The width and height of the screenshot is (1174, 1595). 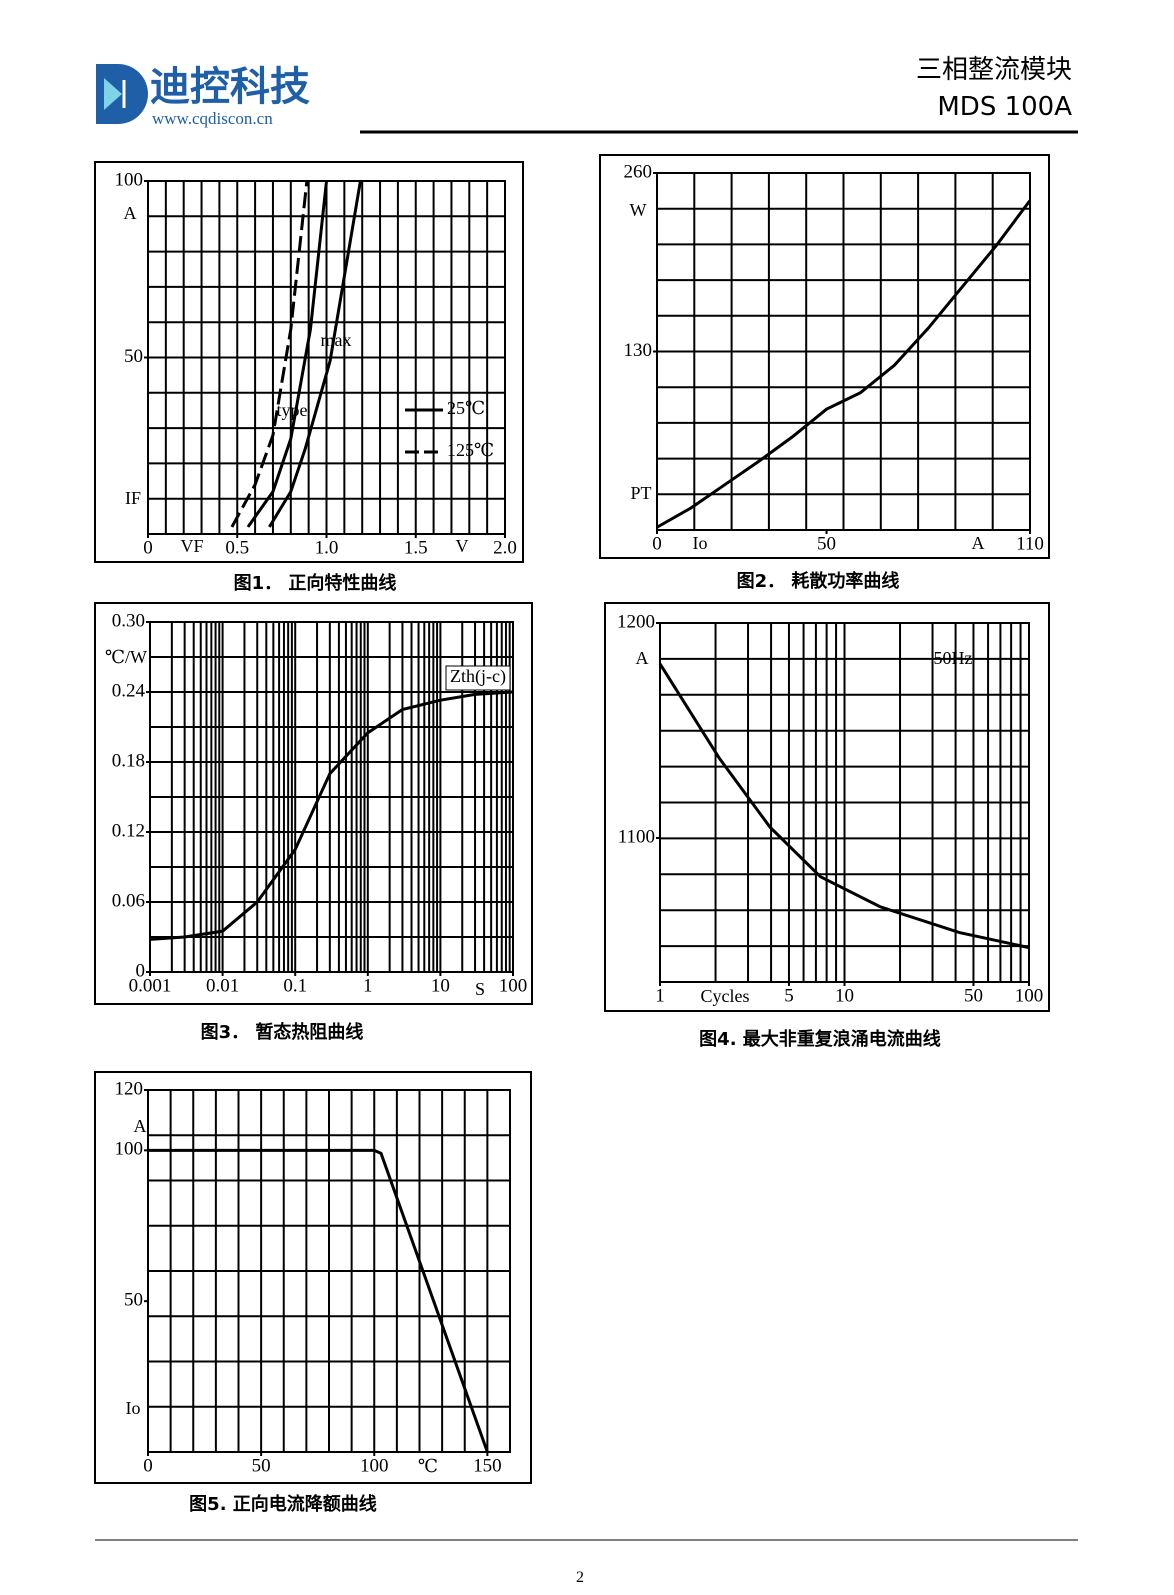 I want to click on annotation-box, so click(x=478, y=678).